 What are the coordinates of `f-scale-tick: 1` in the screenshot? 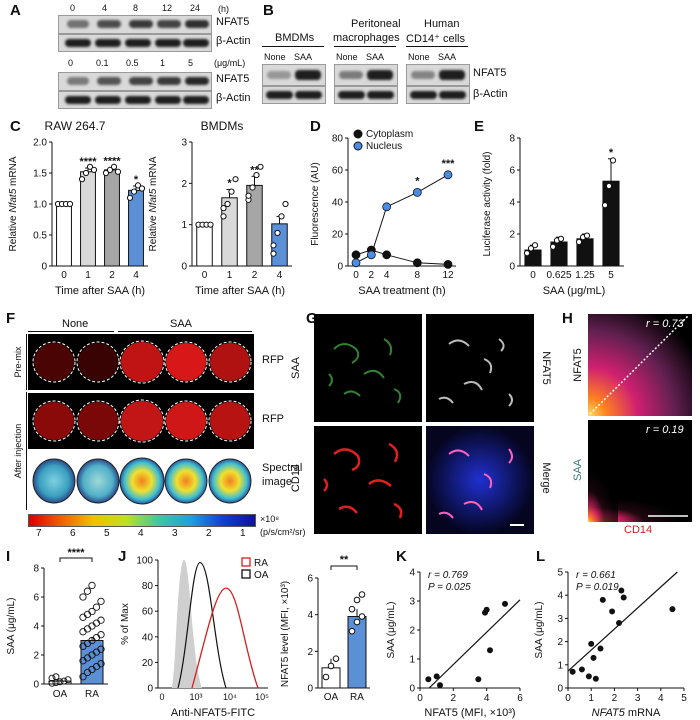 It's located at (243, 533).